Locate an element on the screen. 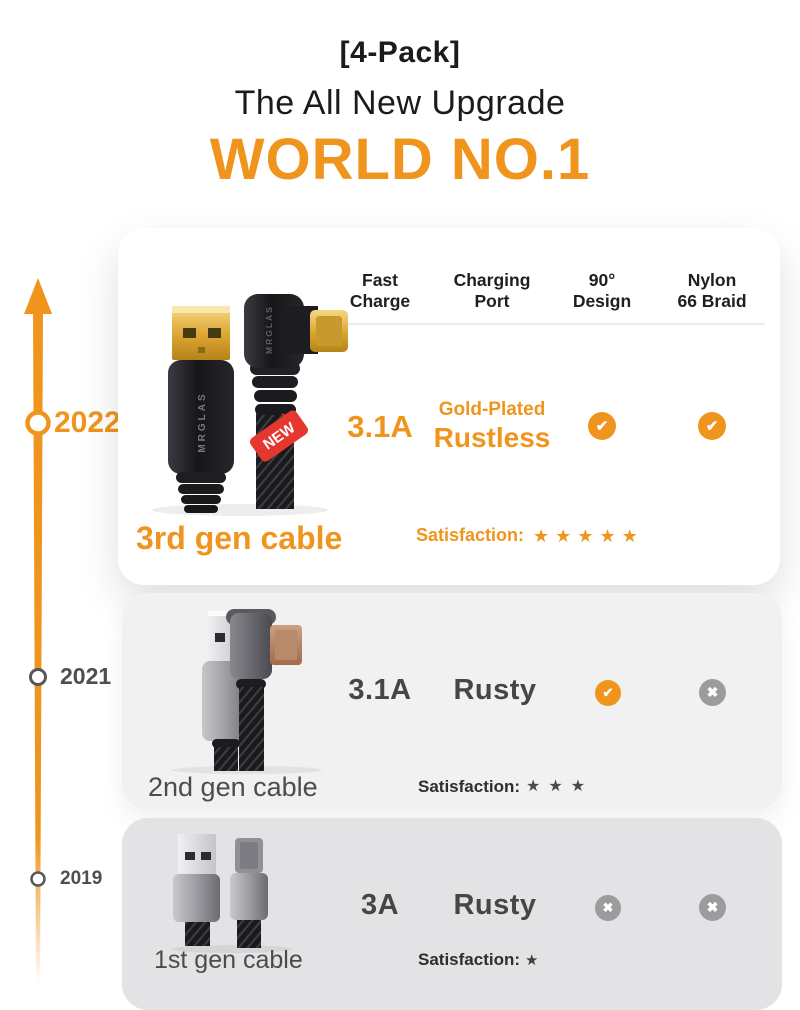  gen-label-3rd: 3rd gen cable is located at coordinates (239, 538).